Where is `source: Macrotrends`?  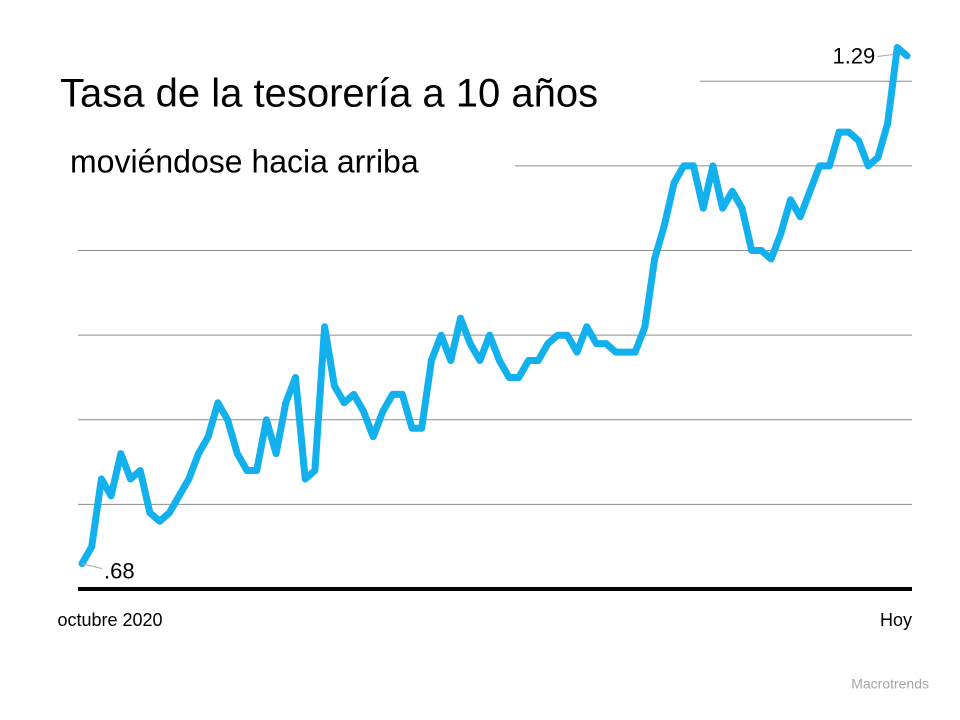 source: Macrotrends is located at coordinates (890, 684).